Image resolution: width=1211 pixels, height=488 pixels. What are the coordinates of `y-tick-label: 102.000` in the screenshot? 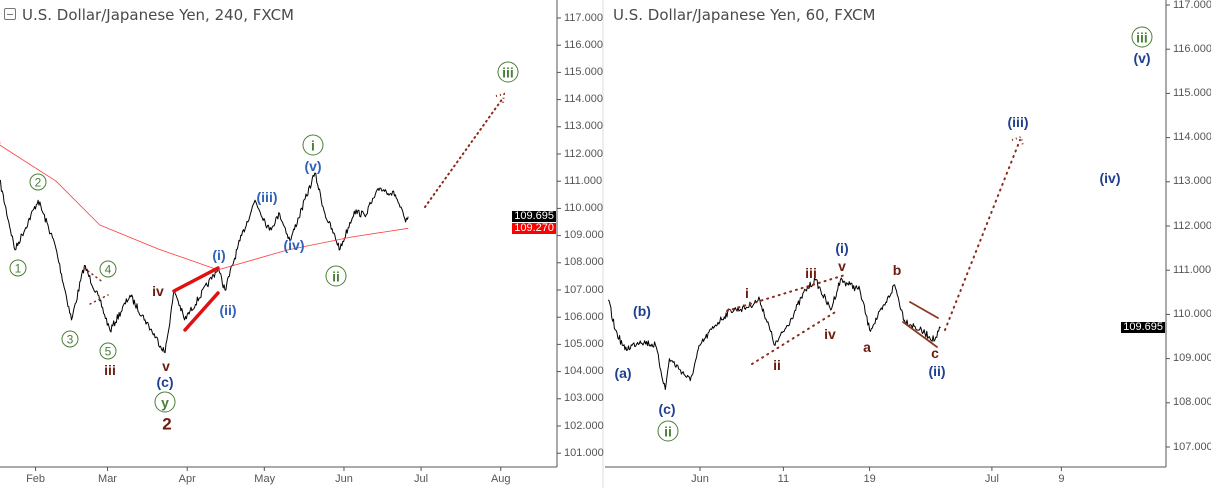 It's located at (584, 425).